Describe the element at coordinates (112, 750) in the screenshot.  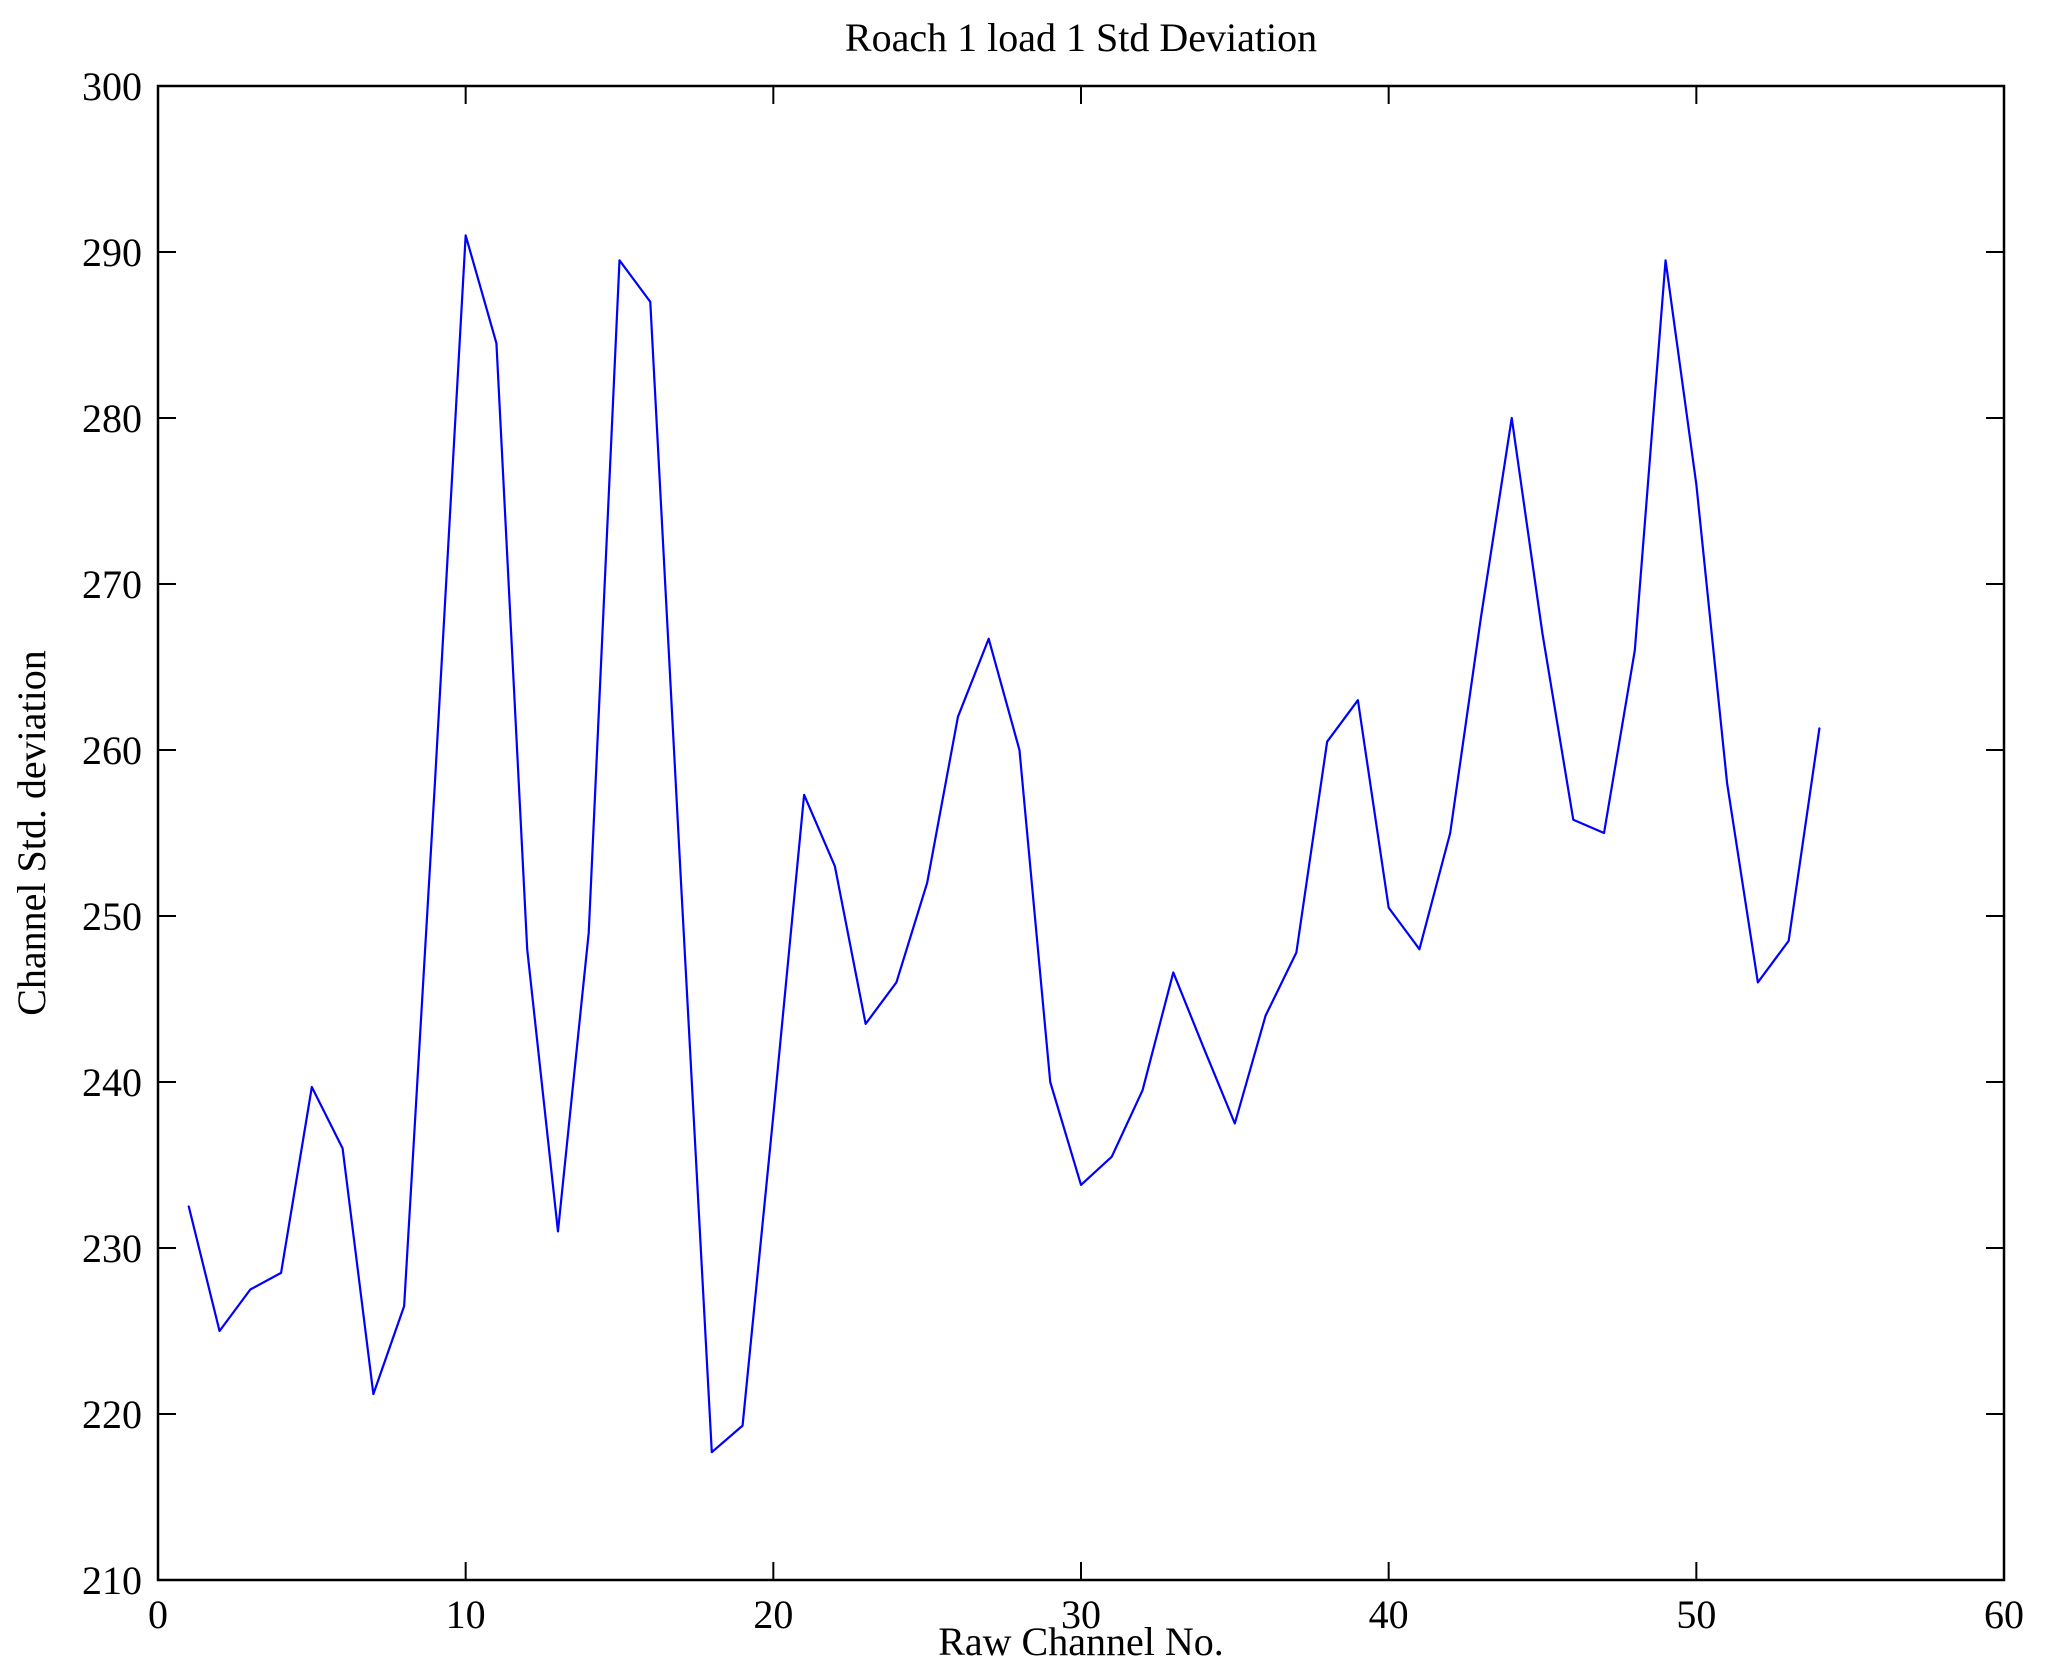
I see `y-tick-label: 260` at that location.